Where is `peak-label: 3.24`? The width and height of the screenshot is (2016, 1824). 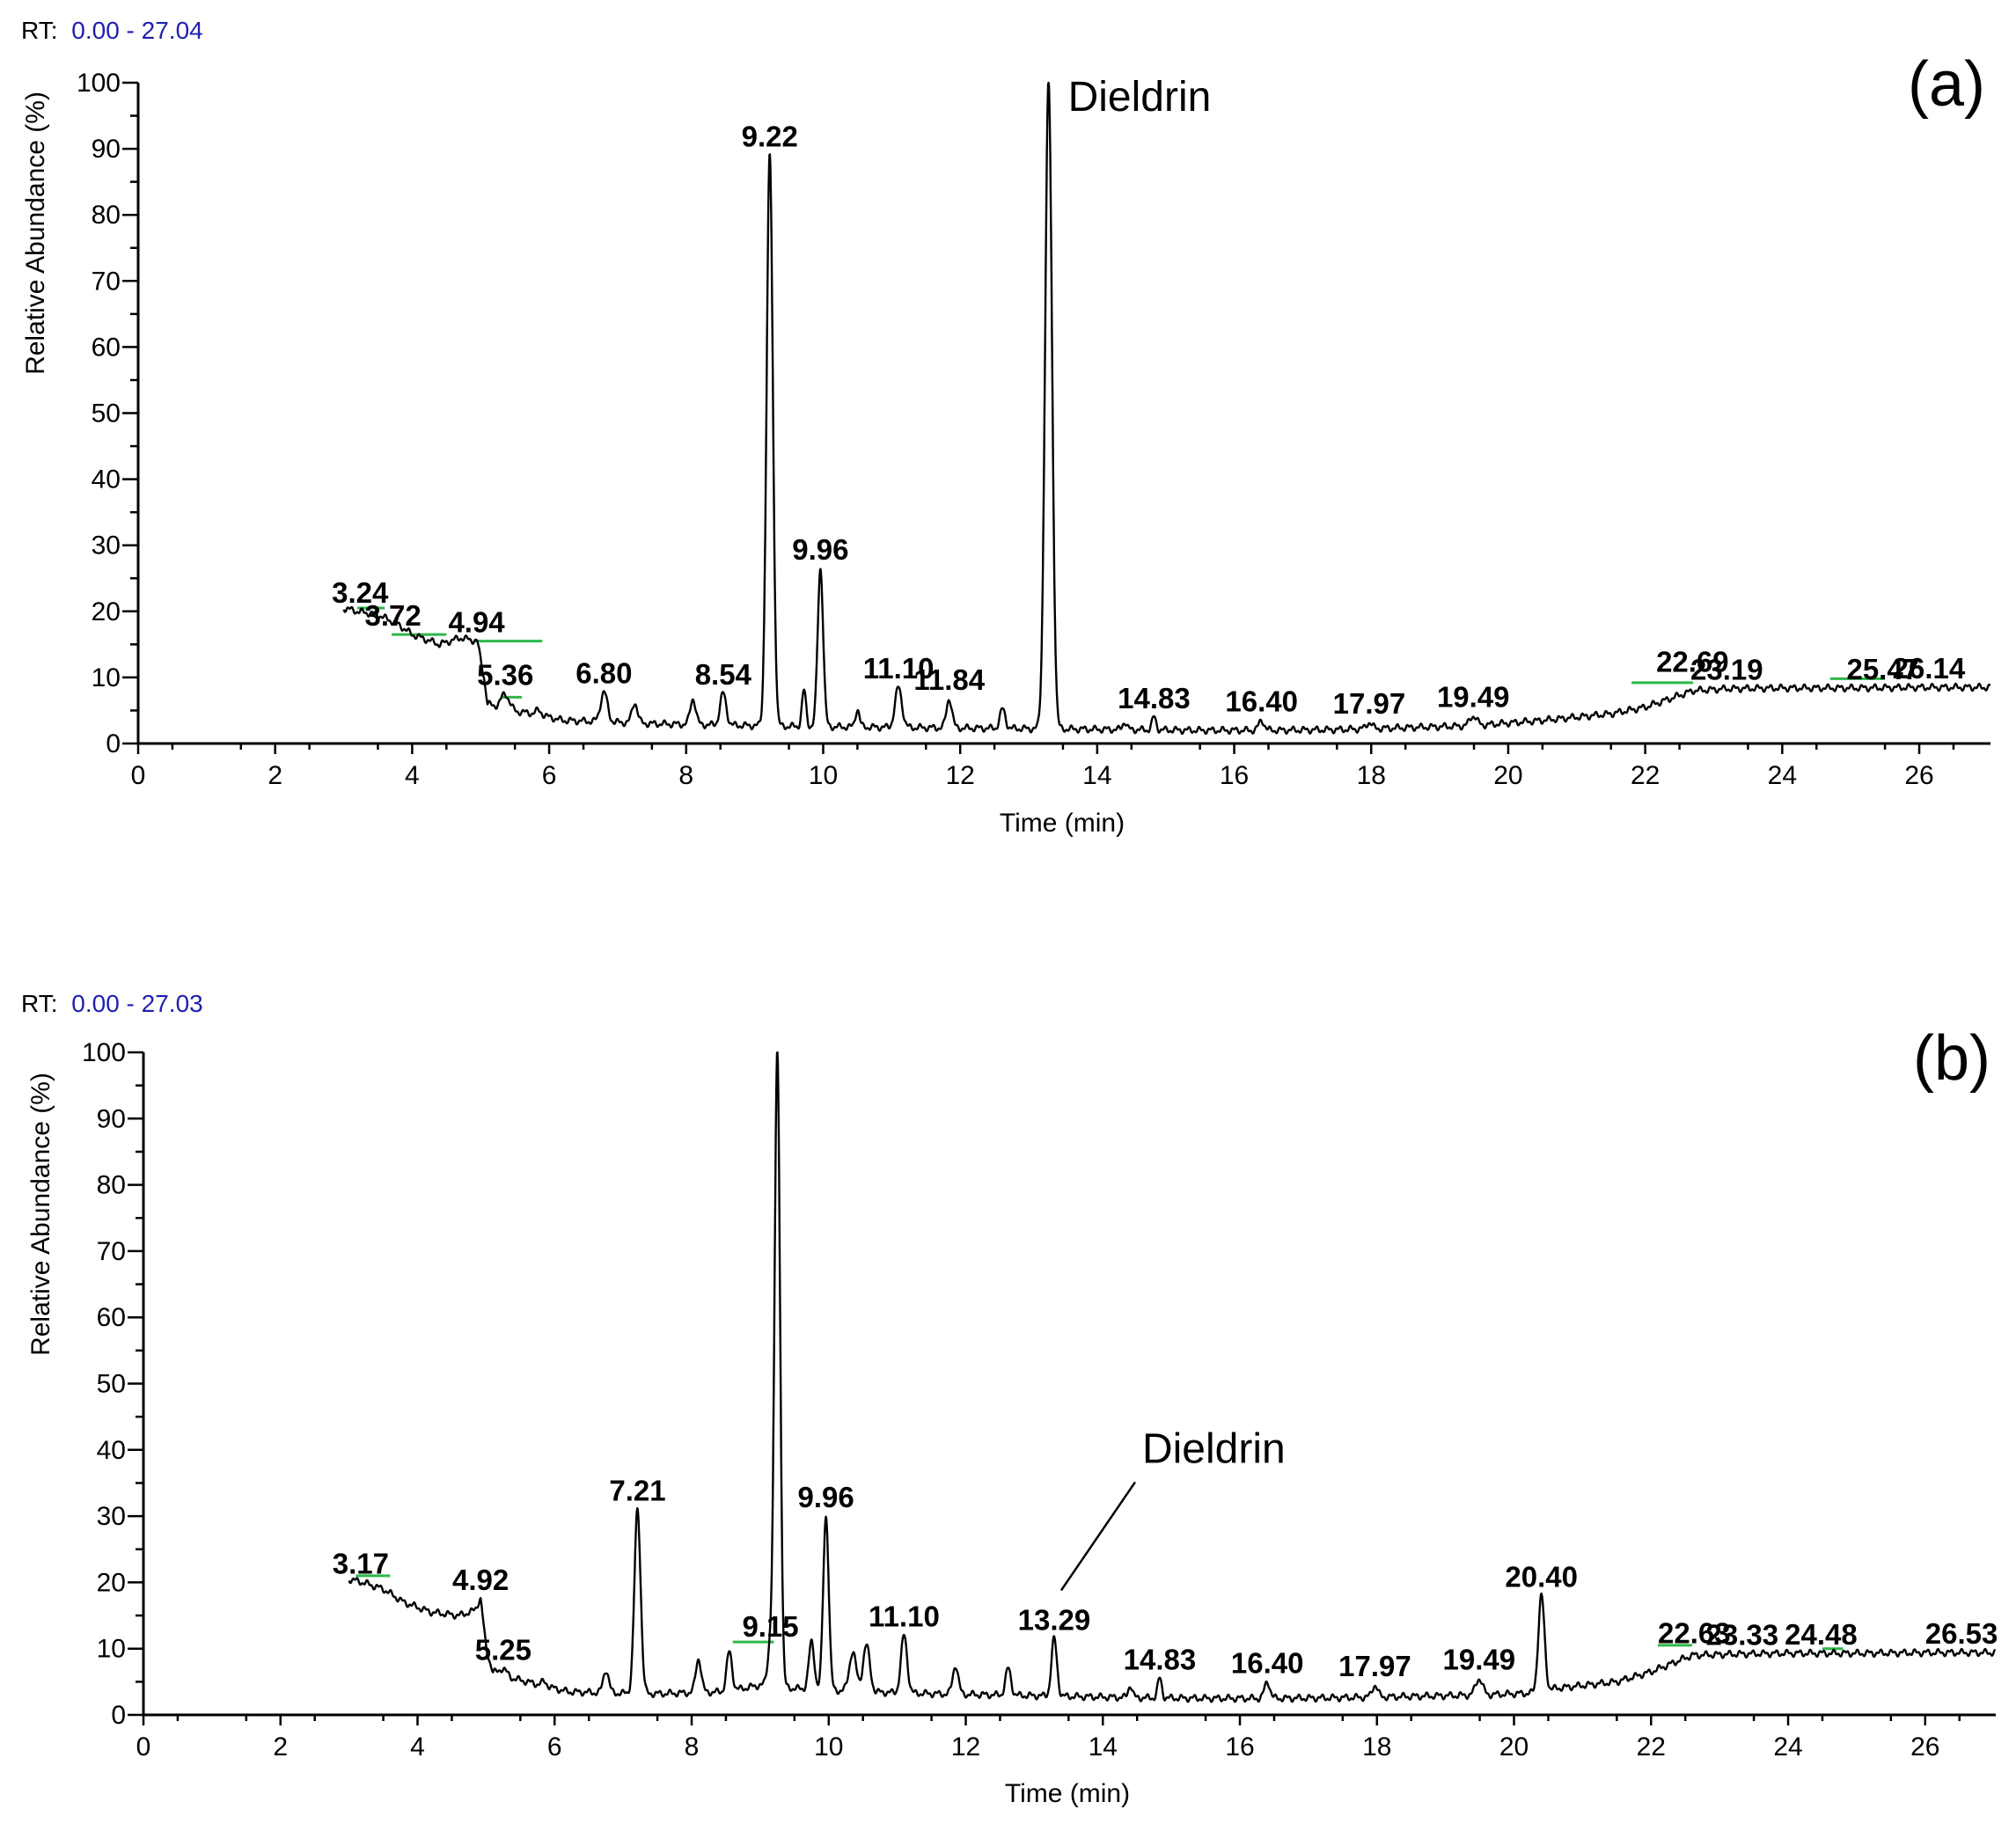 peak-label: 3.24 is located at coordinates (360, 593).